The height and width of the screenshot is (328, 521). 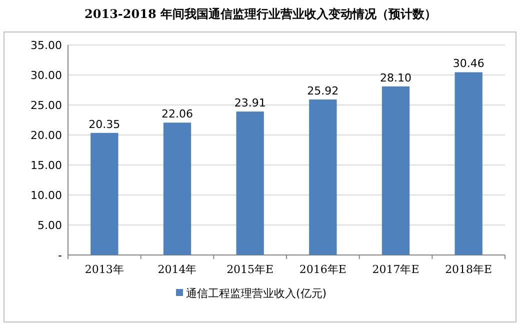 I want to click on y-tick-label: 15.00, so click(x=46, y=165).